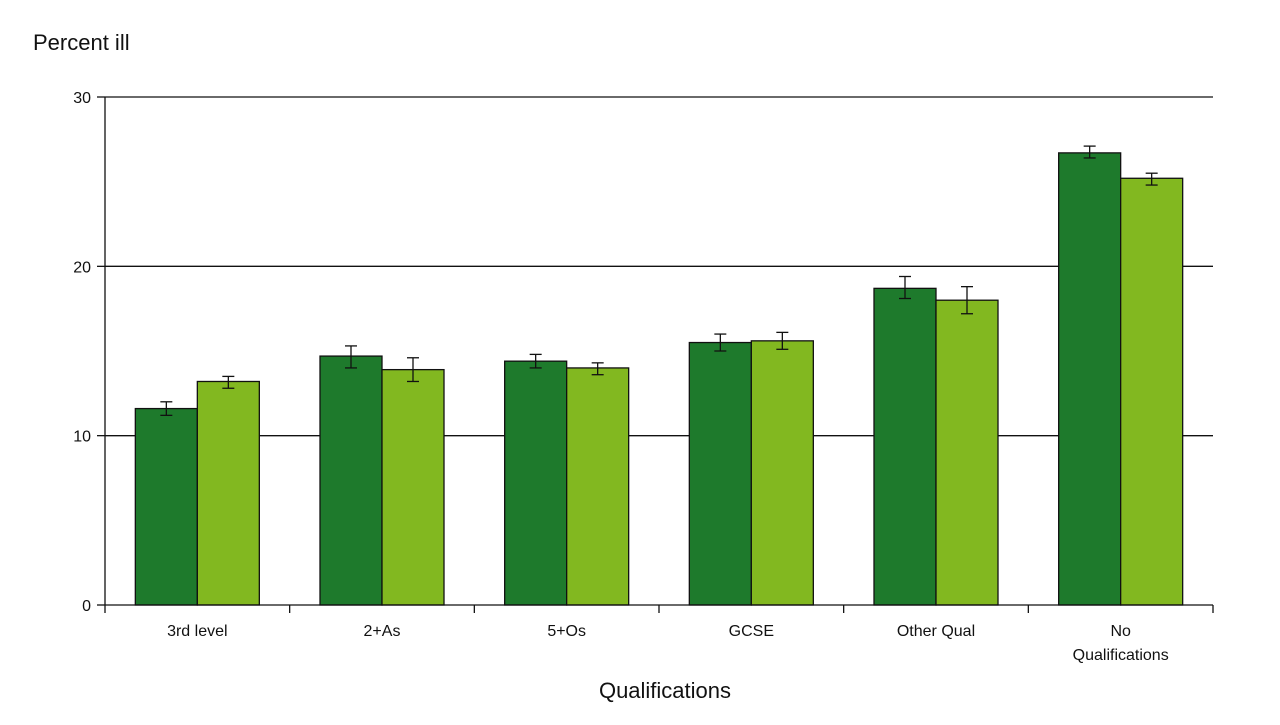  I want to click on category-label: No Qualifications, so click(1121, 643).